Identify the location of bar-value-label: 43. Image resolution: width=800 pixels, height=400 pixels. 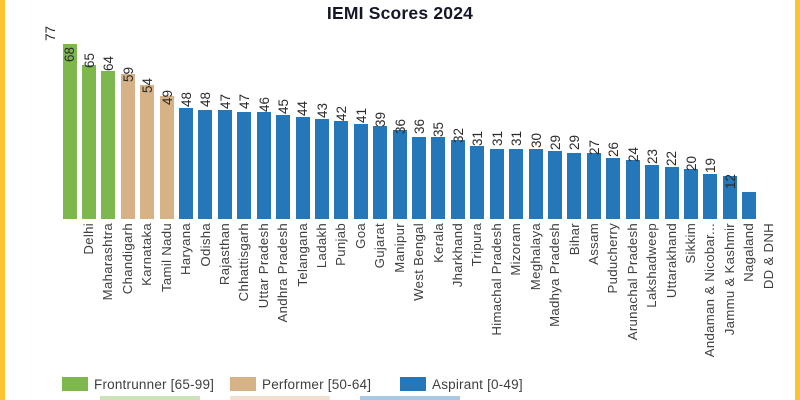
(322, 111).